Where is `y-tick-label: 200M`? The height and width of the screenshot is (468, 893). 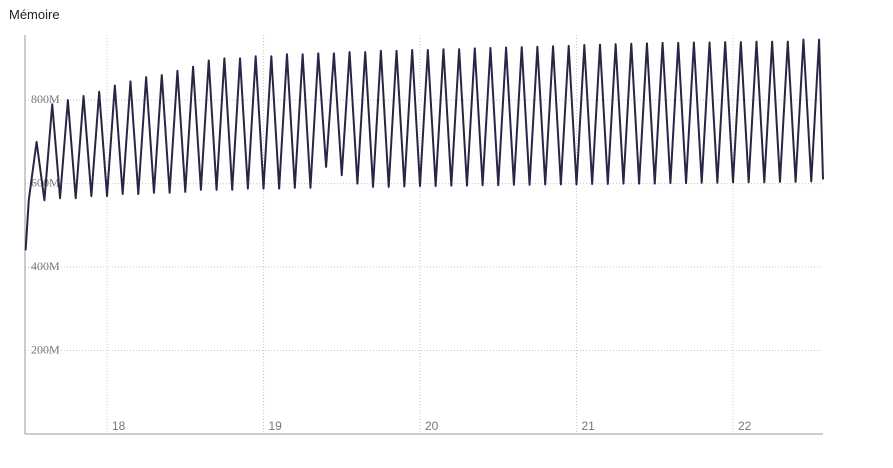
y-tick-label: 200M is located at coordinates (45, 349).